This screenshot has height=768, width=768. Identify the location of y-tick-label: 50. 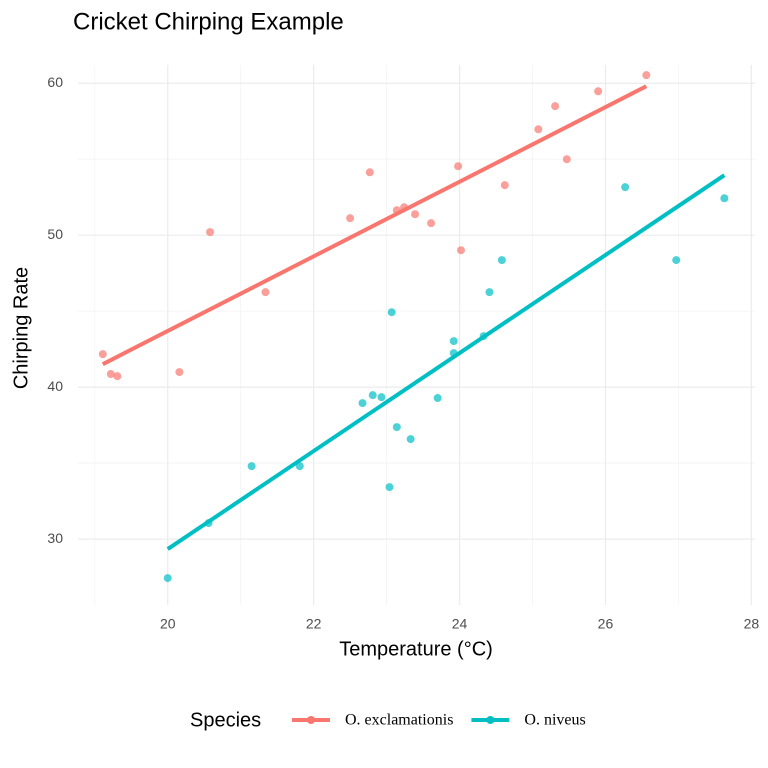
(55, 234).